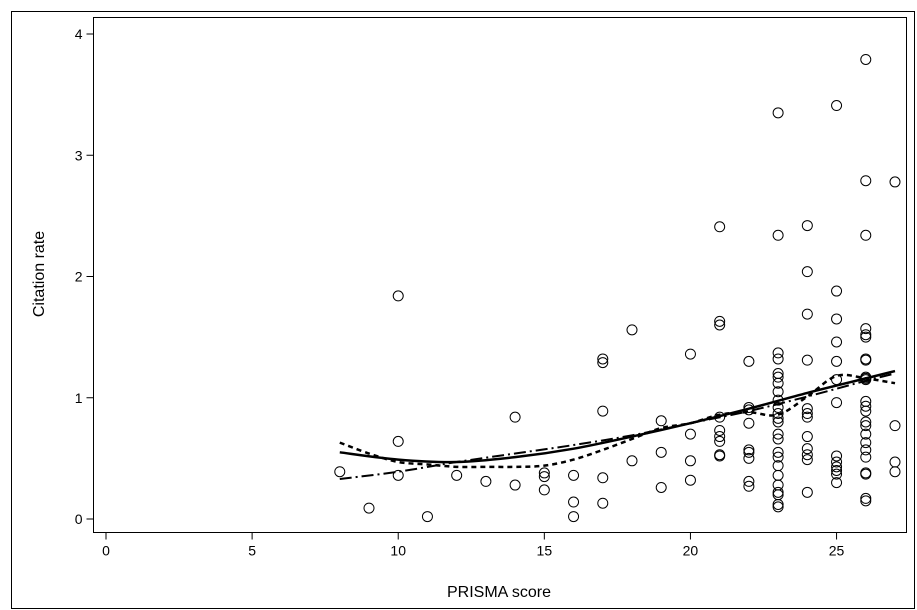 Image resolution: width=917 pixels, height=610 pixels. I want to click on x-tick-label: 10, so click(398, 551).